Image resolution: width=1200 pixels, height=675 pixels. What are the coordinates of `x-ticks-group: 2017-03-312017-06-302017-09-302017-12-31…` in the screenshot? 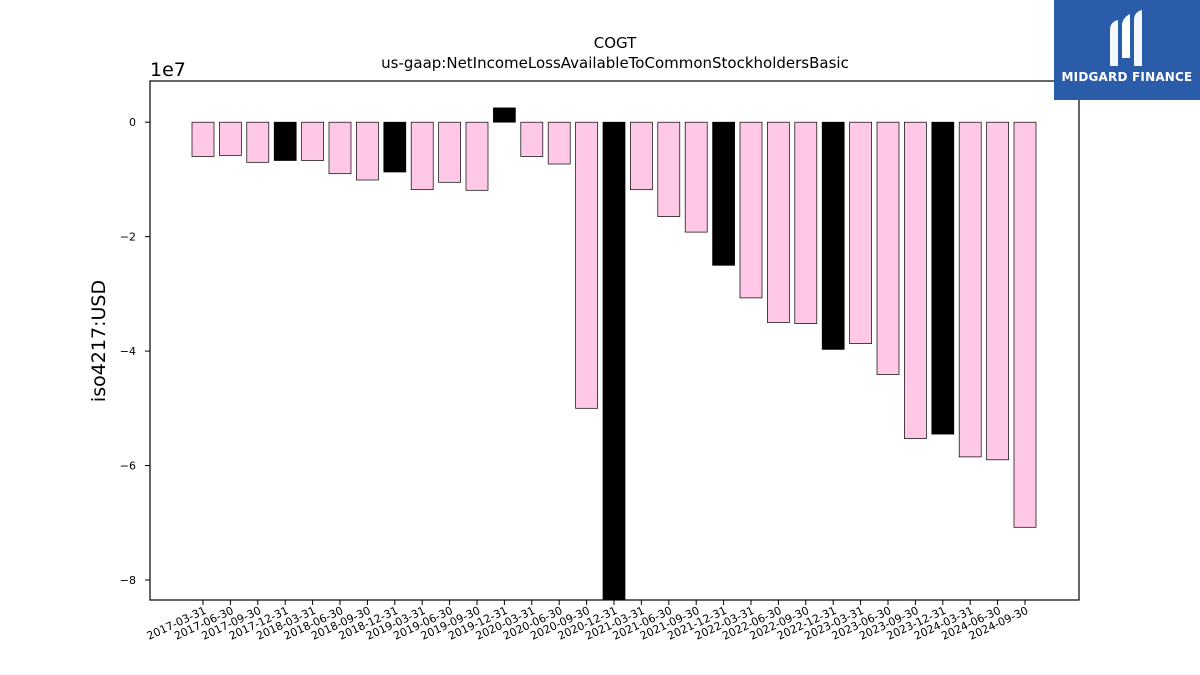 It's located at (587, 621).